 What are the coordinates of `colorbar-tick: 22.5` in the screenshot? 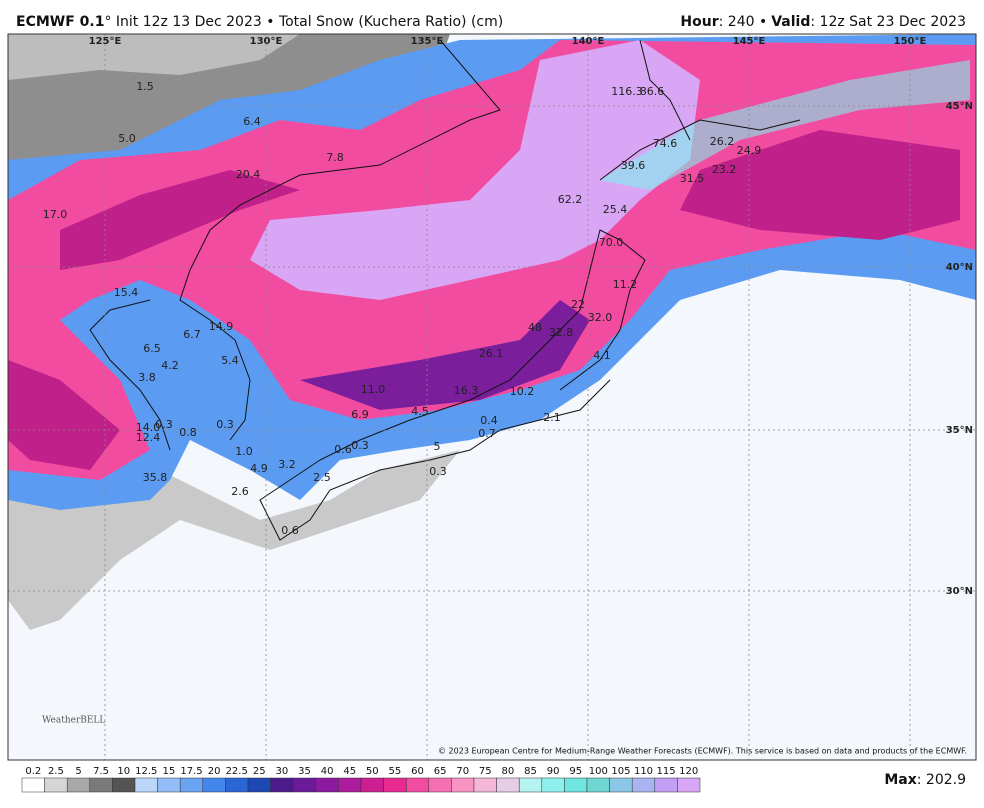 It's located at (237, 771).